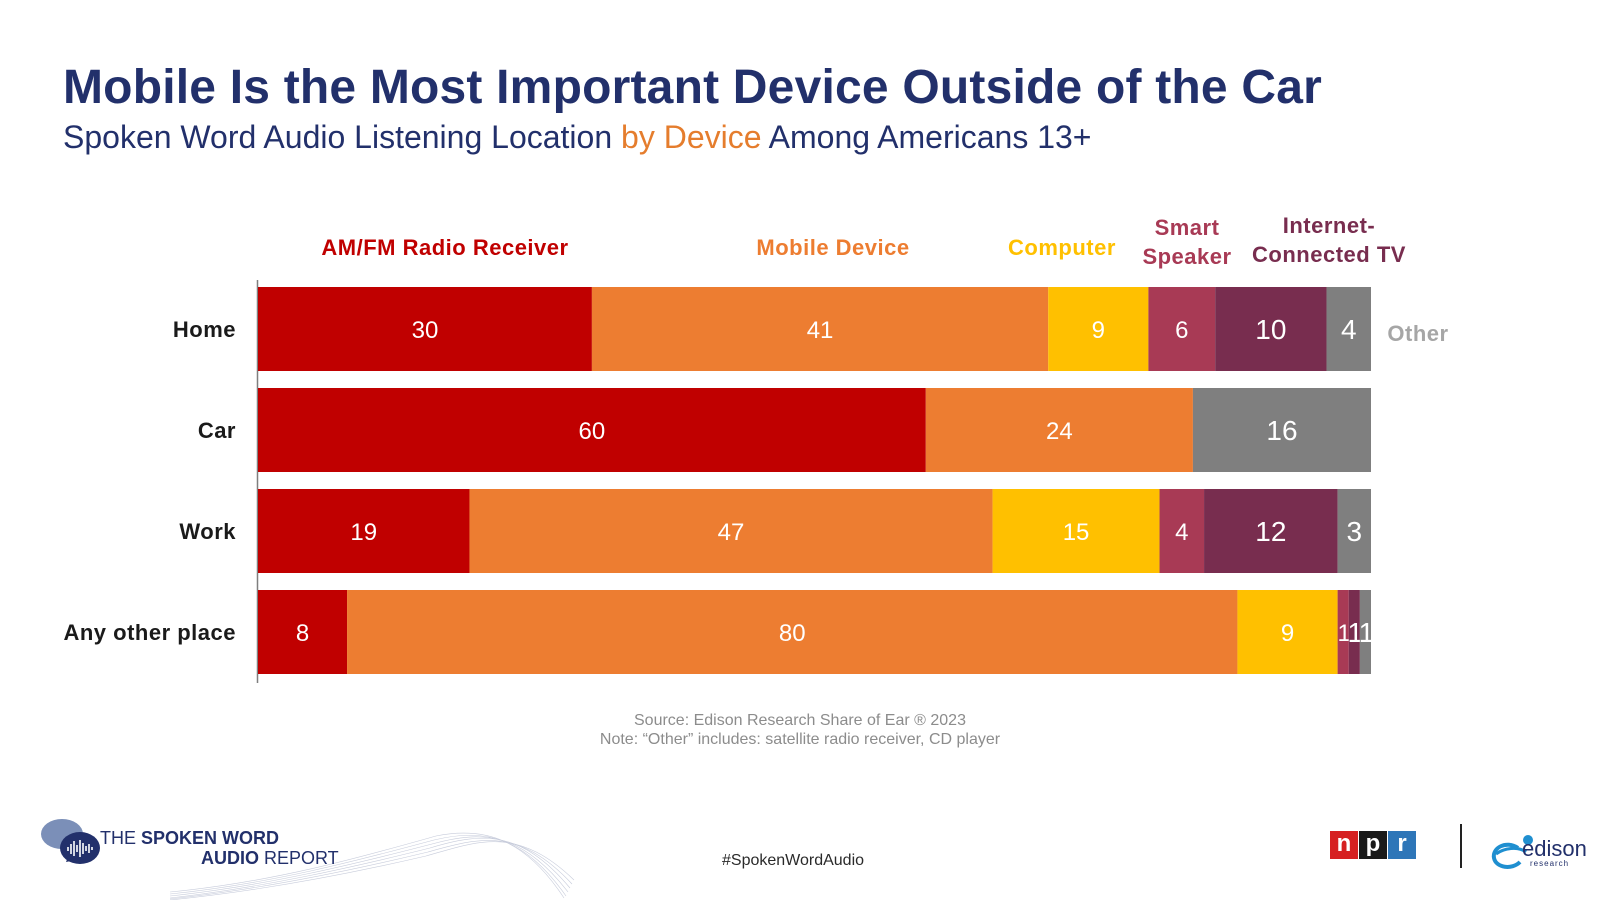 This screenshot has width=1602, height=900. What do you see at coordinates (691, 137) in the screenshot?
I see `subtitle-highlight: by Device` at bounding box center [691, 137].